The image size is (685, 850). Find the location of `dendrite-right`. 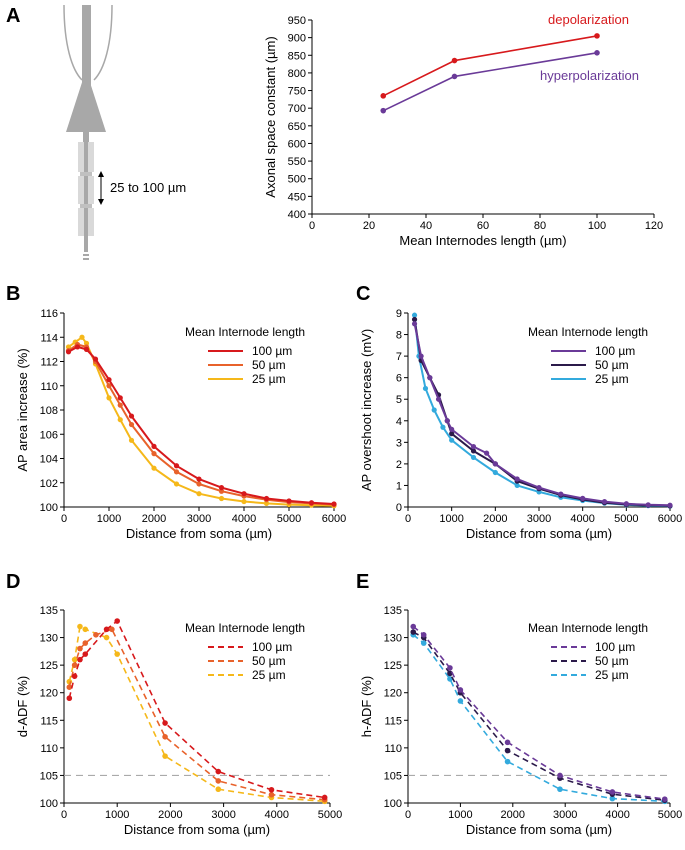

dendrite-right is located at coordinates (103, 42).